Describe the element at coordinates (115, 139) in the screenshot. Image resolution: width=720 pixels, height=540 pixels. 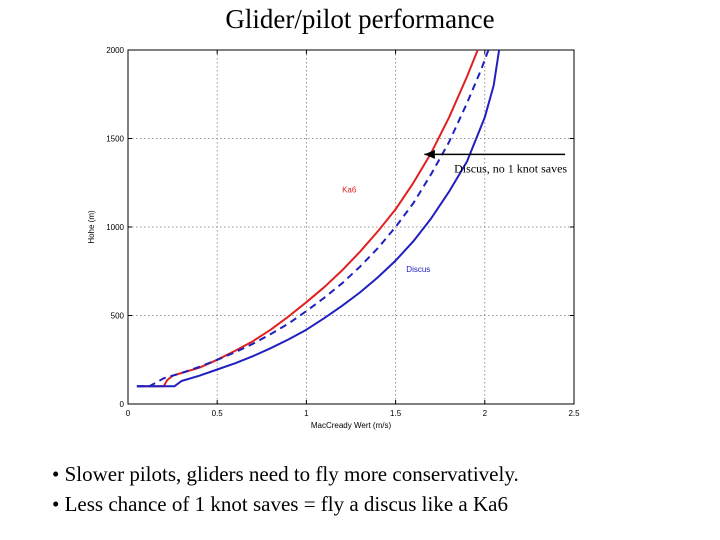
I see `y-tick-label: 1500` at that location.